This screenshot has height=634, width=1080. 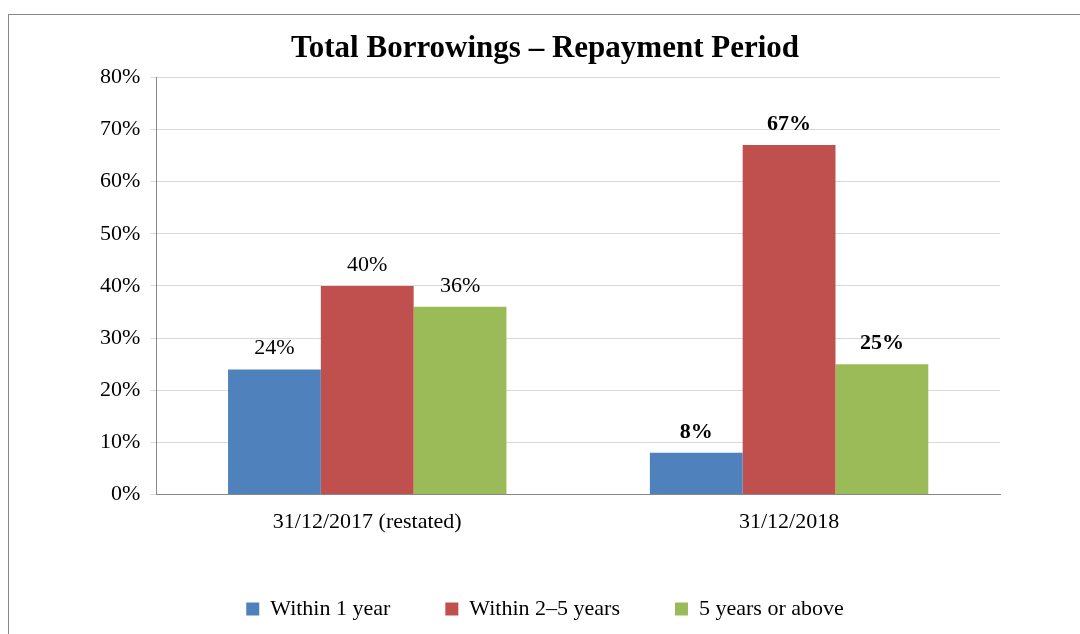 I want to click on y-tick-label: 10%, so click(x=120, y=441).